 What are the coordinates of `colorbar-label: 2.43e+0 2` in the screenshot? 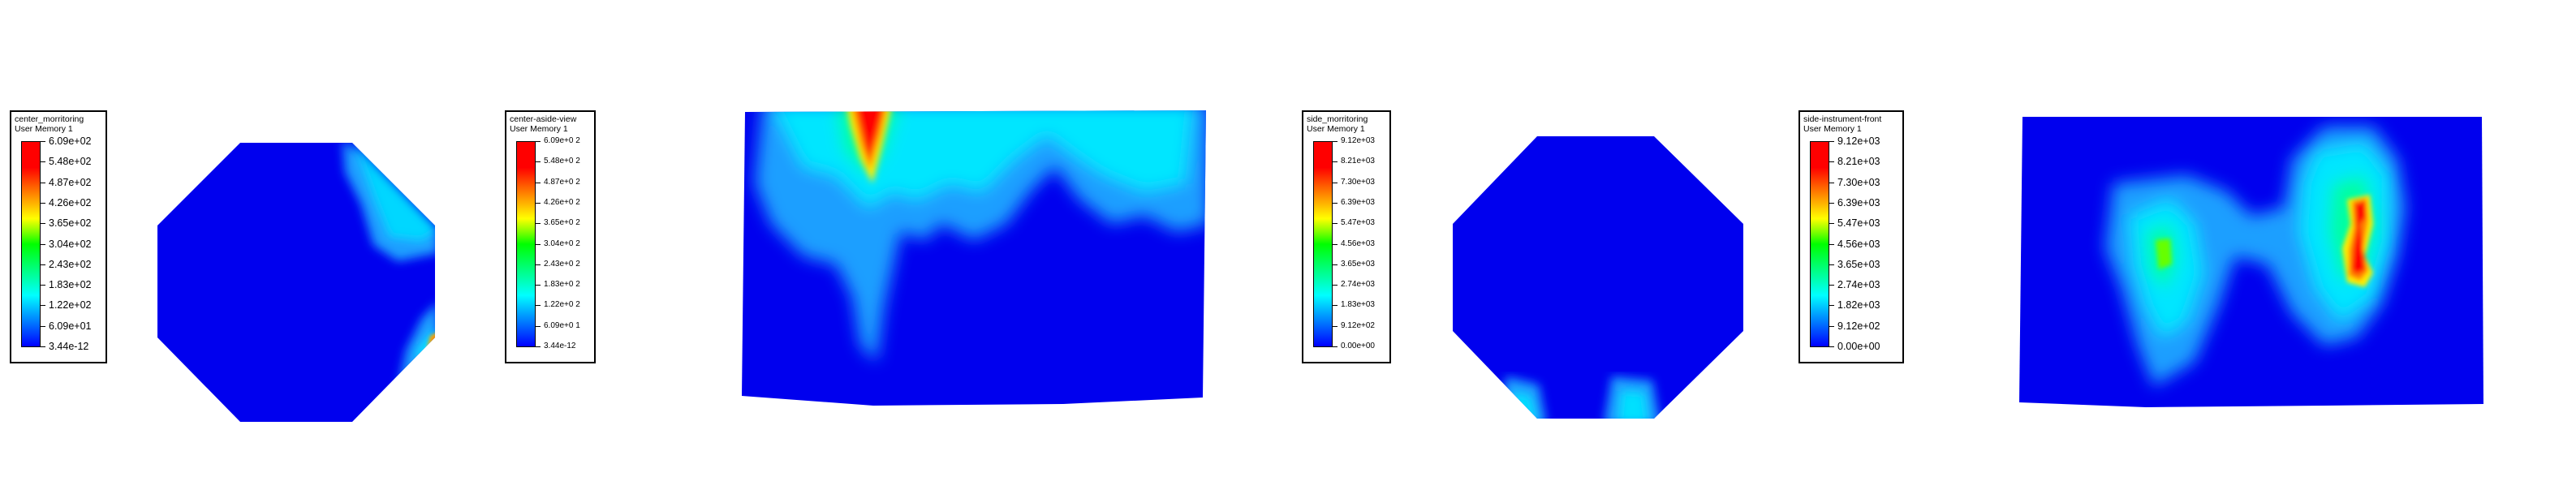 It's located at (562, 264).